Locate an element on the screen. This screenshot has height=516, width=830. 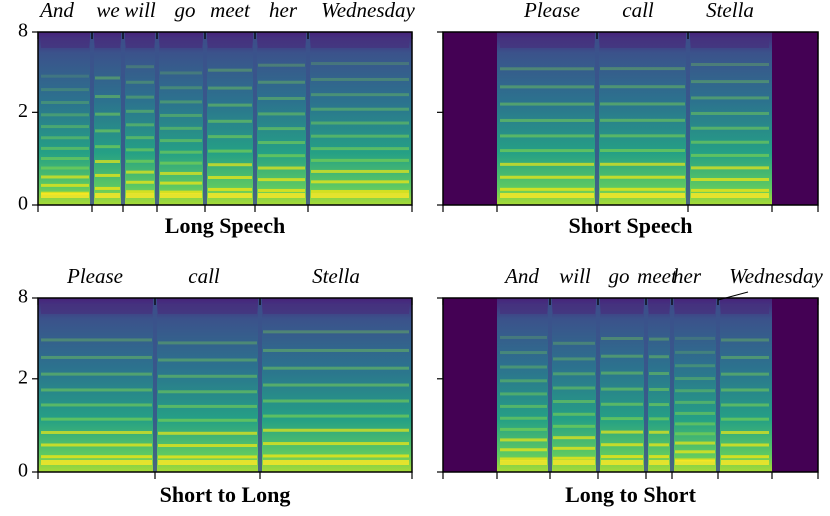
word-label: her is located at coordinates (687, 276).